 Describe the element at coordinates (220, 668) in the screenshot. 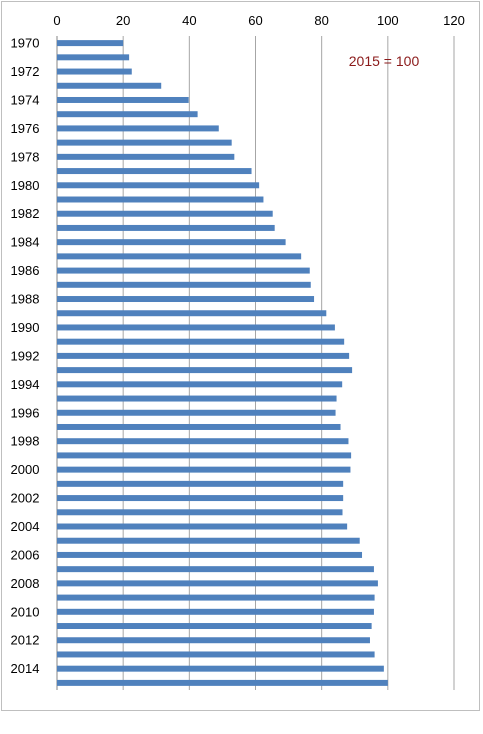

I see `bar-2014` at that location.